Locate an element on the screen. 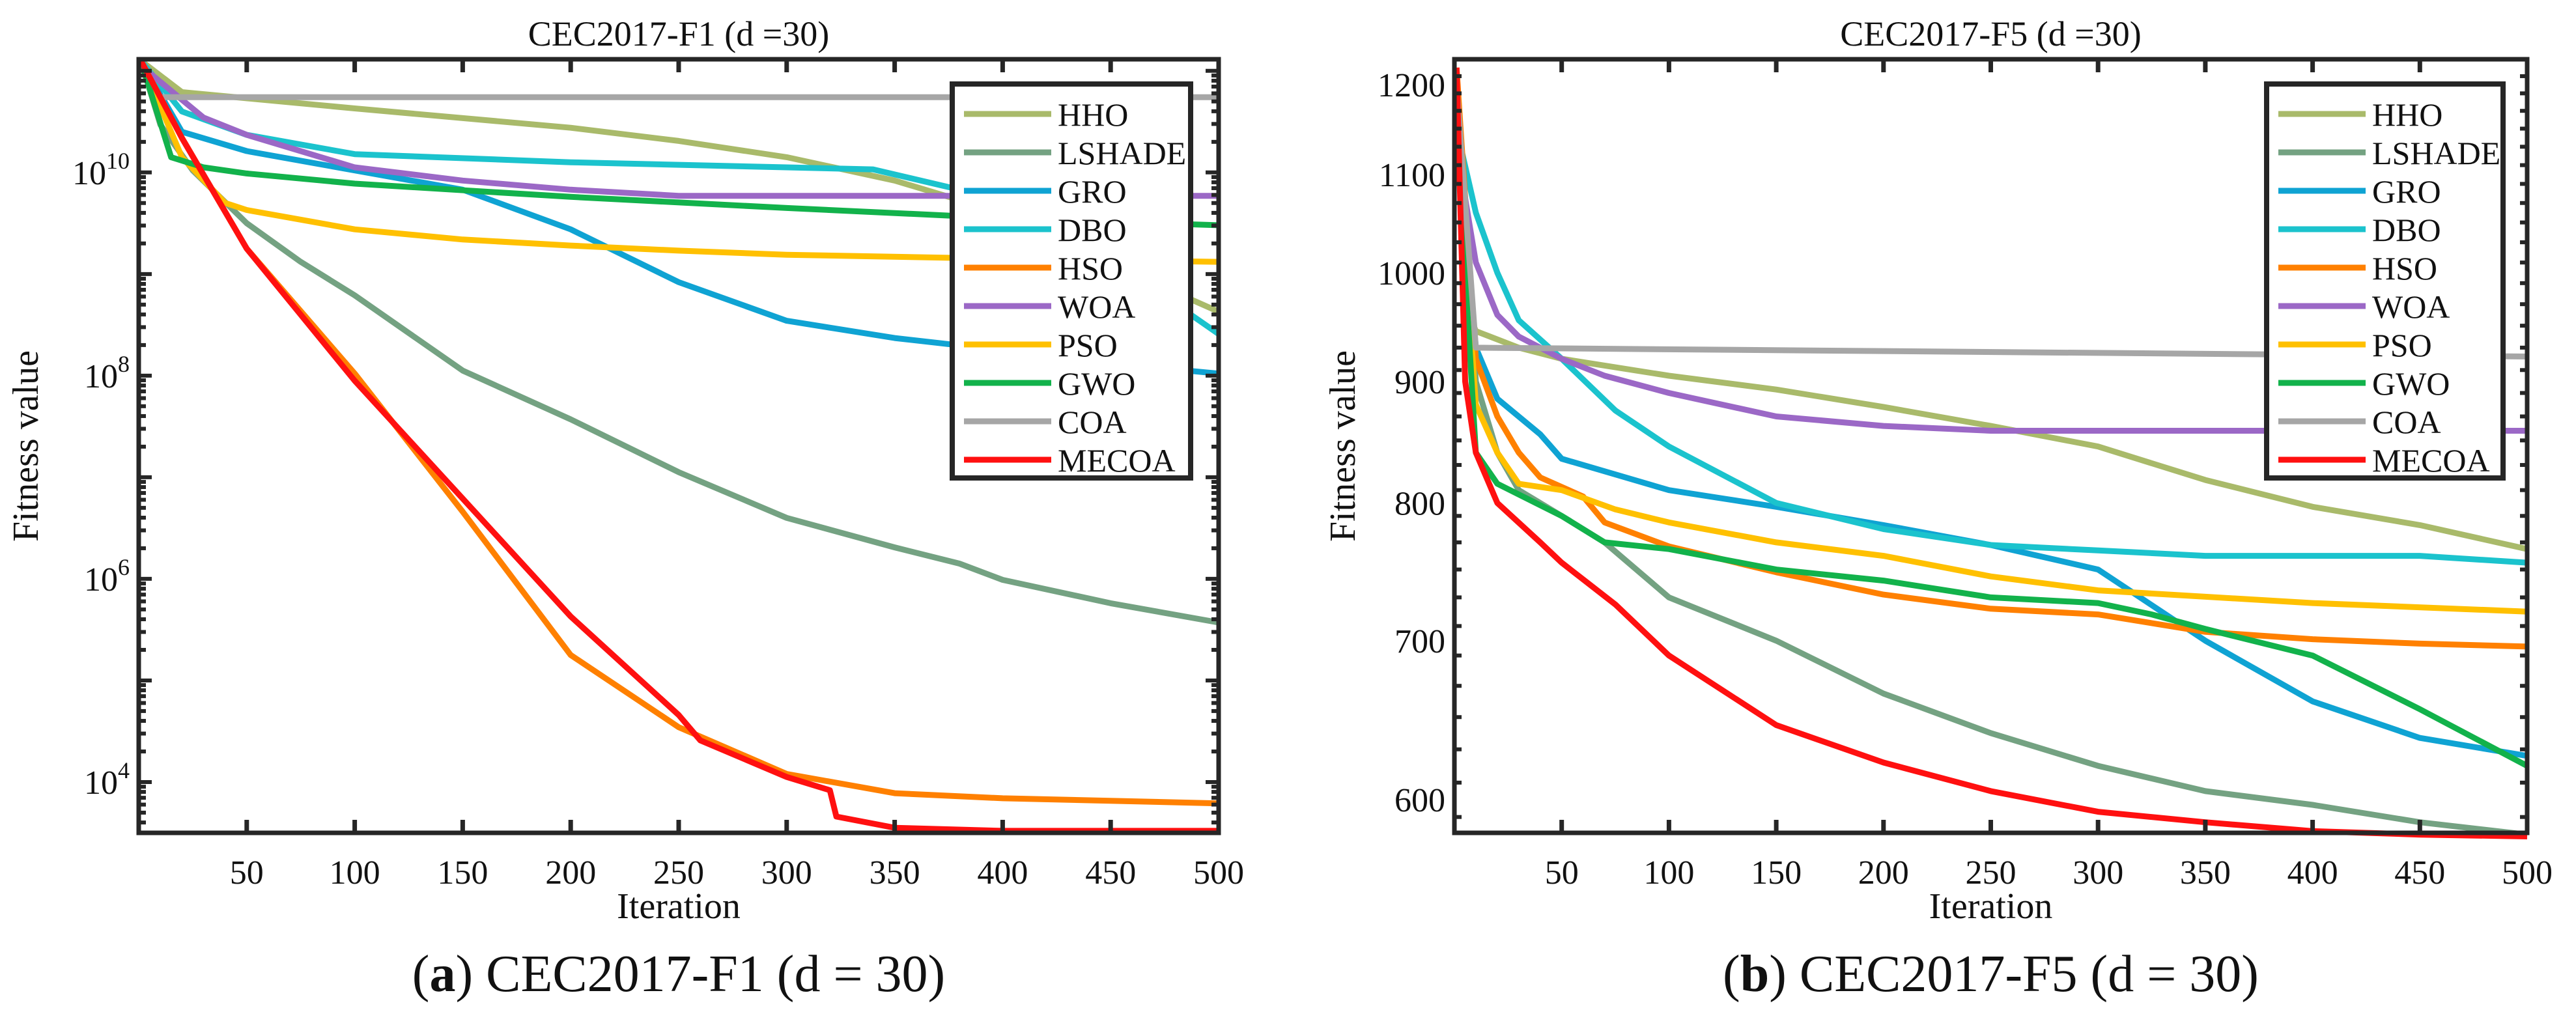 The width and height of the screenshot is (2576, 1023). y-tick-base: 1100 is located at coordinates (1412, 175).